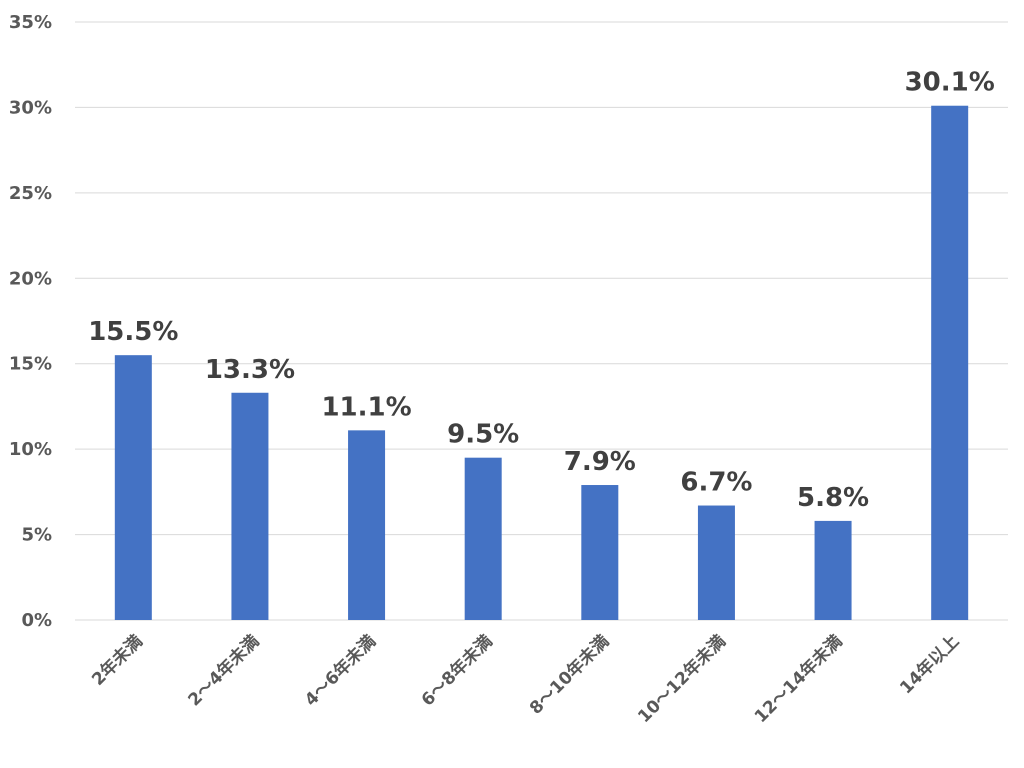 The height and width of the screenshot is (768, 1024). What do you see at coordinates (682, 679) in the screenshot?
I see `x-tick-label: 10～12年未満` at bounding box center [682, 679].